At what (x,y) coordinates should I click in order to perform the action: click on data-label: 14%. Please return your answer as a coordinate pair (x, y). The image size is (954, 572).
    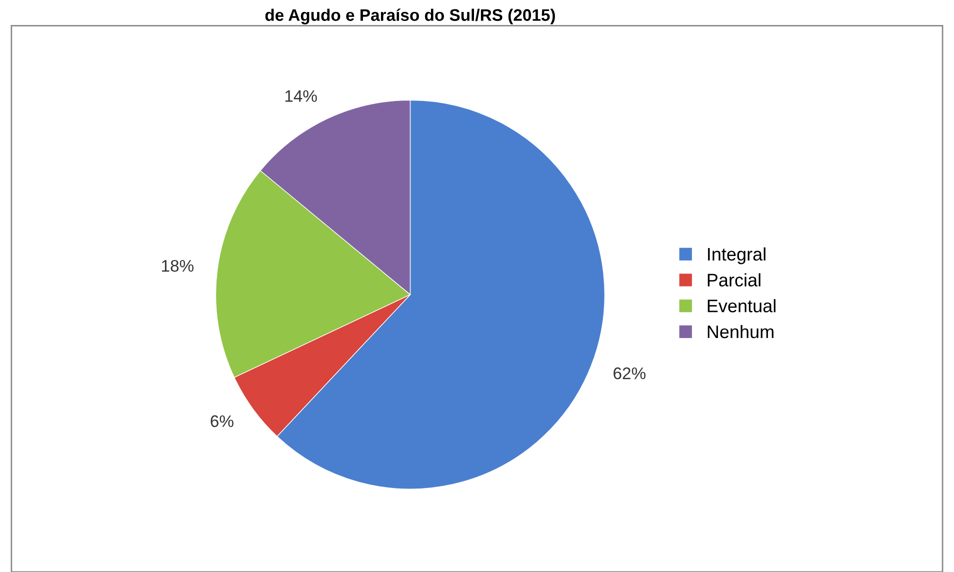
    Looking at the image, I should click on (301, 96).